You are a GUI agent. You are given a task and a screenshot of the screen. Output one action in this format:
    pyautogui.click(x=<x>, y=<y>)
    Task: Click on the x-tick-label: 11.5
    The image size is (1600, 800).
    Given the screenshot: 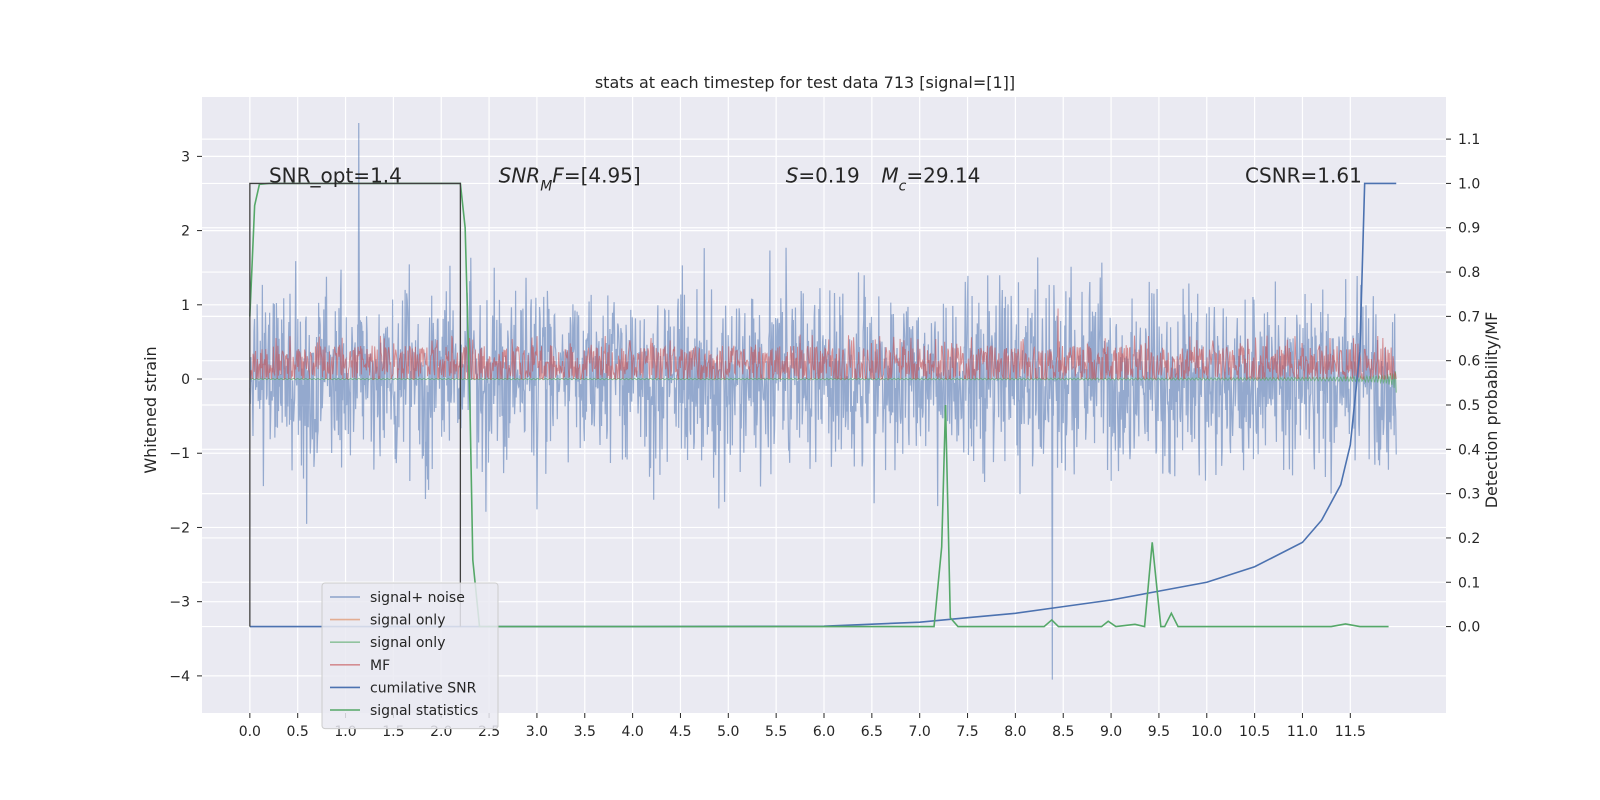 What is the action you would take?
    pyautogui.click(x=1350, y=732)
    